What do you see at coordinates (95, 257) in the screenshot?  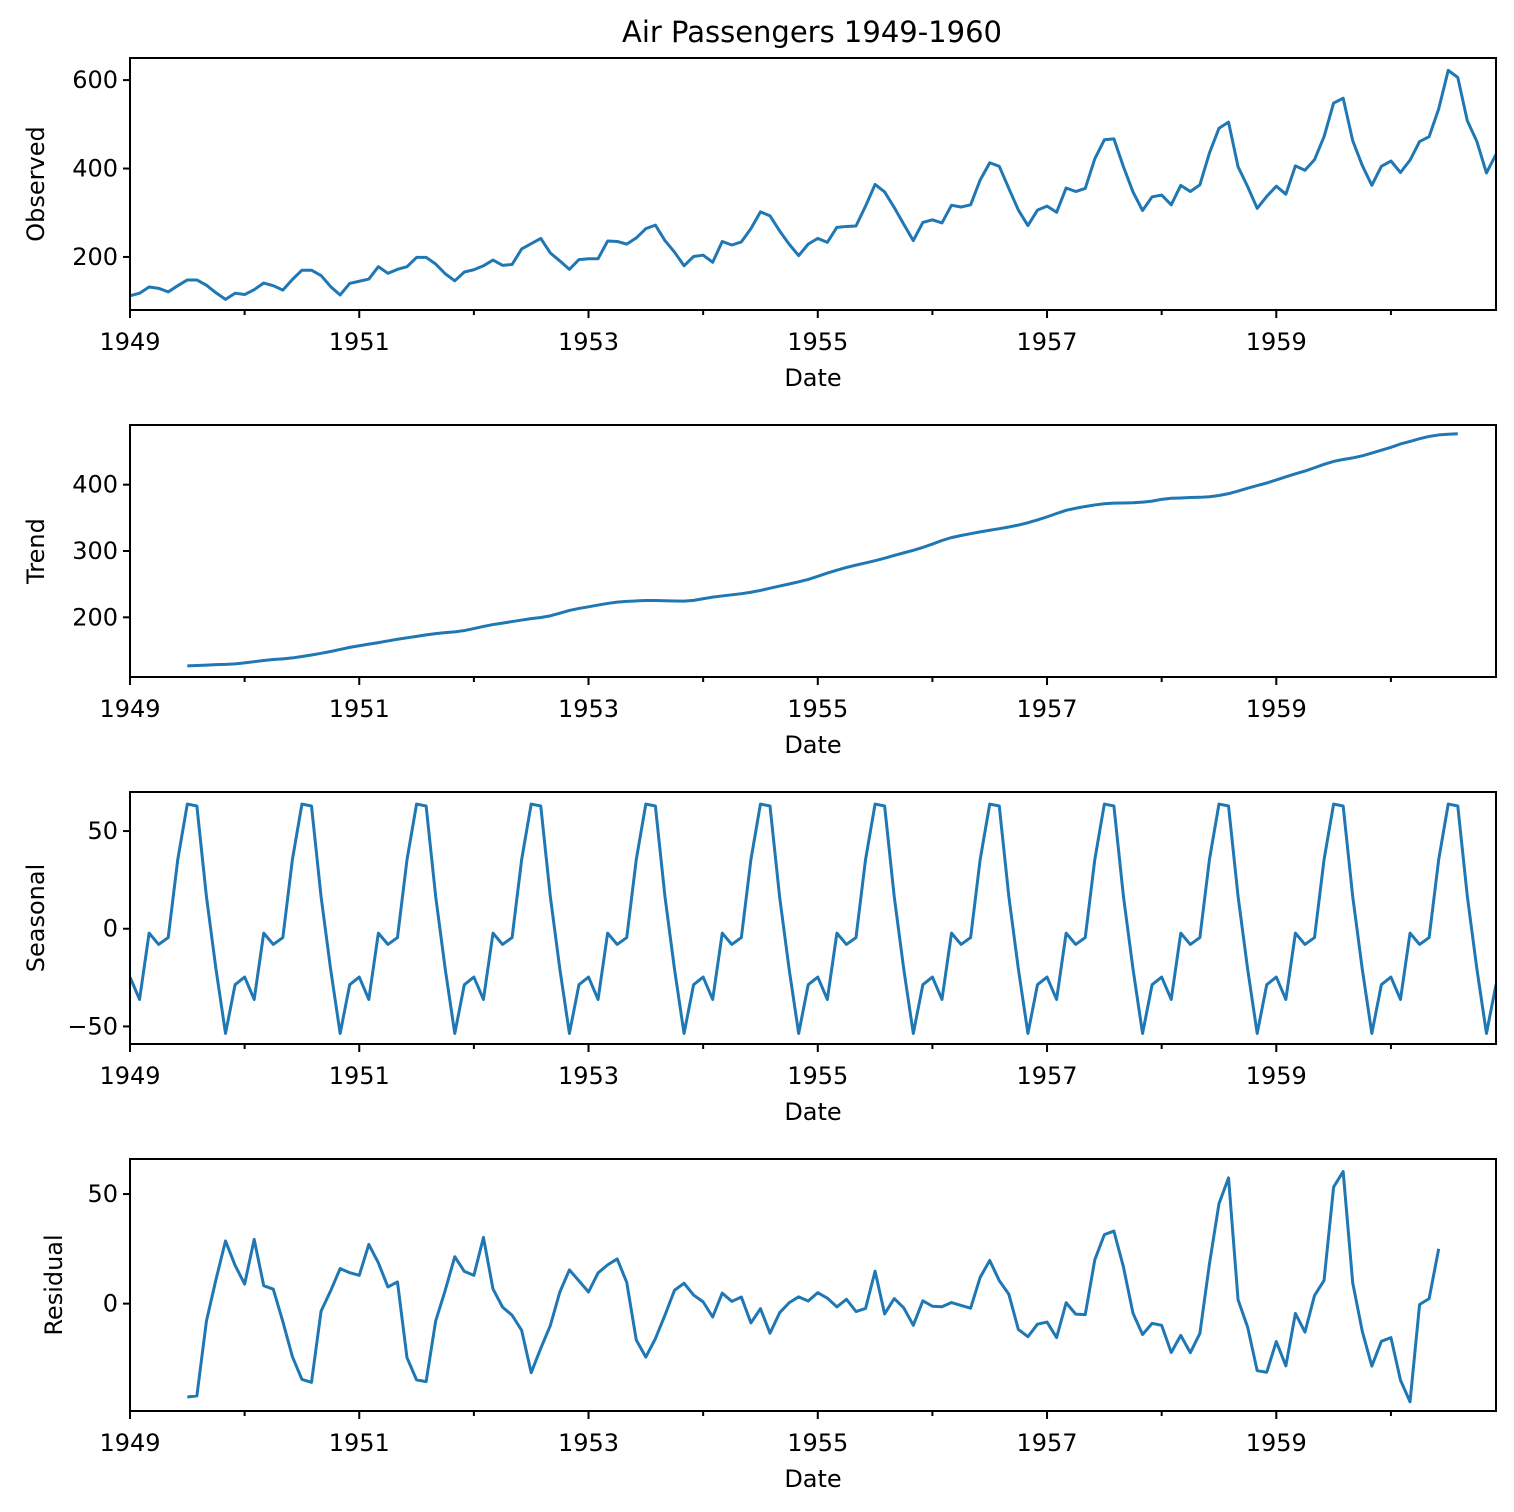 I see `observed-ytick-label: 200` at bounding box center [95, 257].